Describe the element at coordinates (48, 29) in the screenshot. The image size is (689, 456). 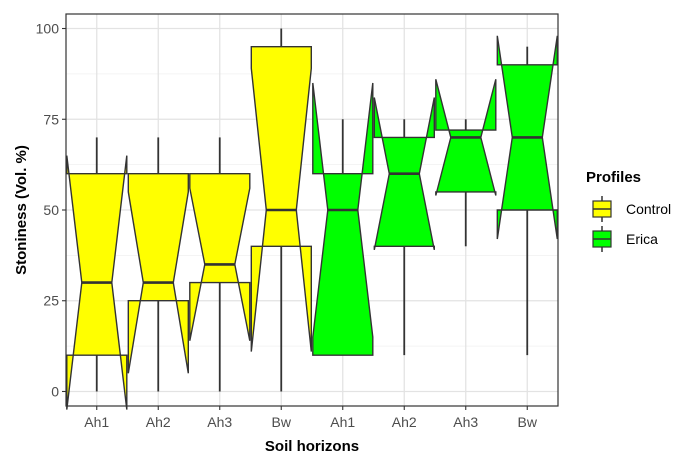
I see `y-tick-label: 100` at that location.